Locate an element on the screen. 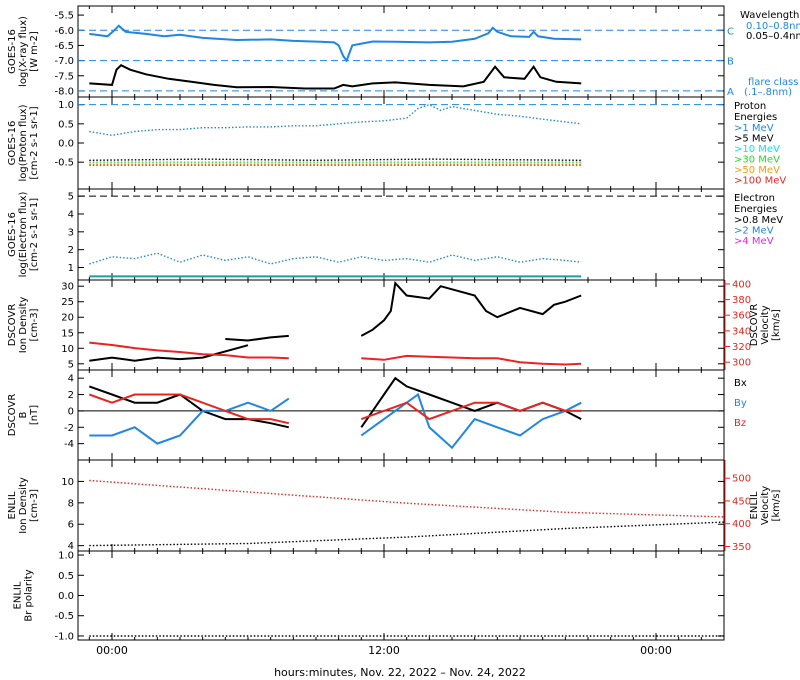 This screenshot has height=680, width=800. flare-class-range: (.1–.8nm) is located at coordinates (768, 92).